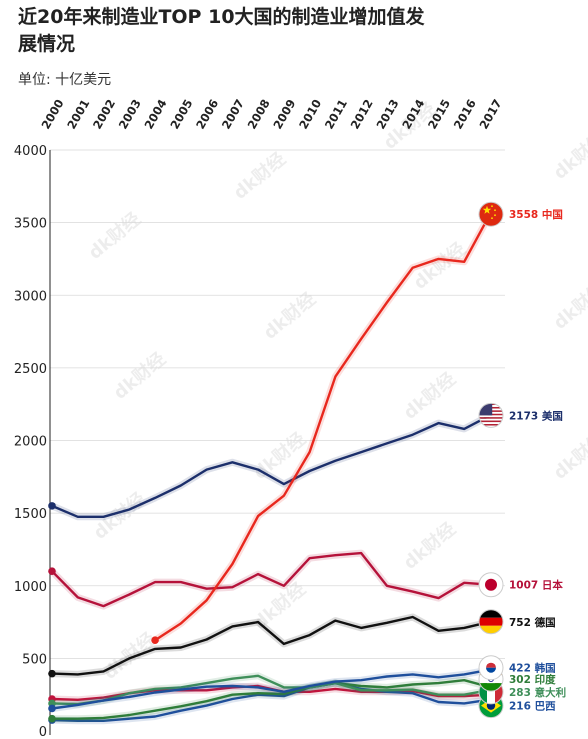 The height and width of the screenshot is (739, 588). I want to click on x-tick-label: 2001, so click(78, 114).